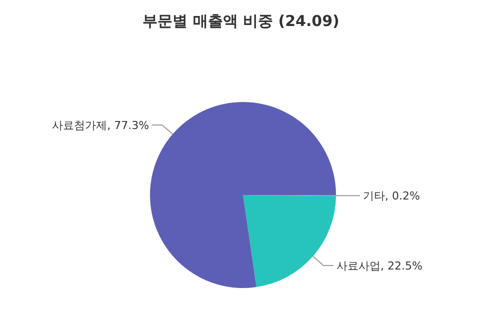 Image resolution: width=482 pixels, height=330 pixels. Describe the element at coordinates (128, 125) in the screenshot. I see `data-label: , 77.3%` at that location.